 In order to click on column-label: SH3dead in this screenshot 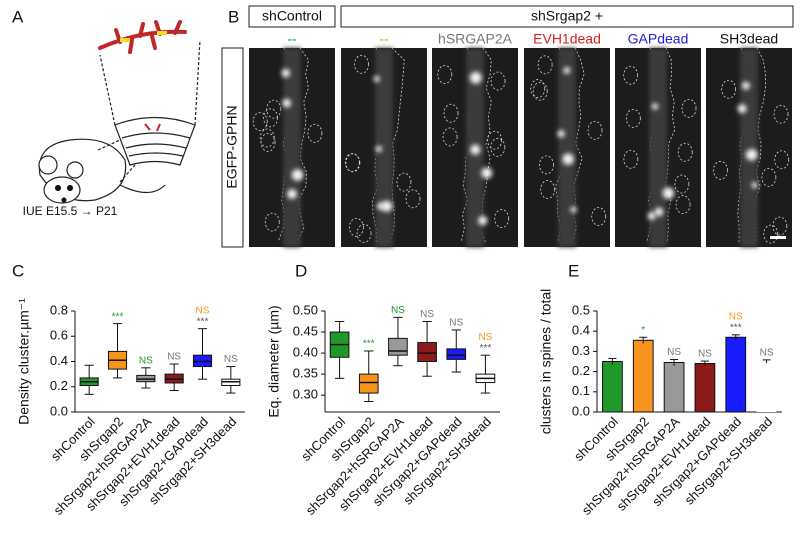, I will do `click(749, 39)`.